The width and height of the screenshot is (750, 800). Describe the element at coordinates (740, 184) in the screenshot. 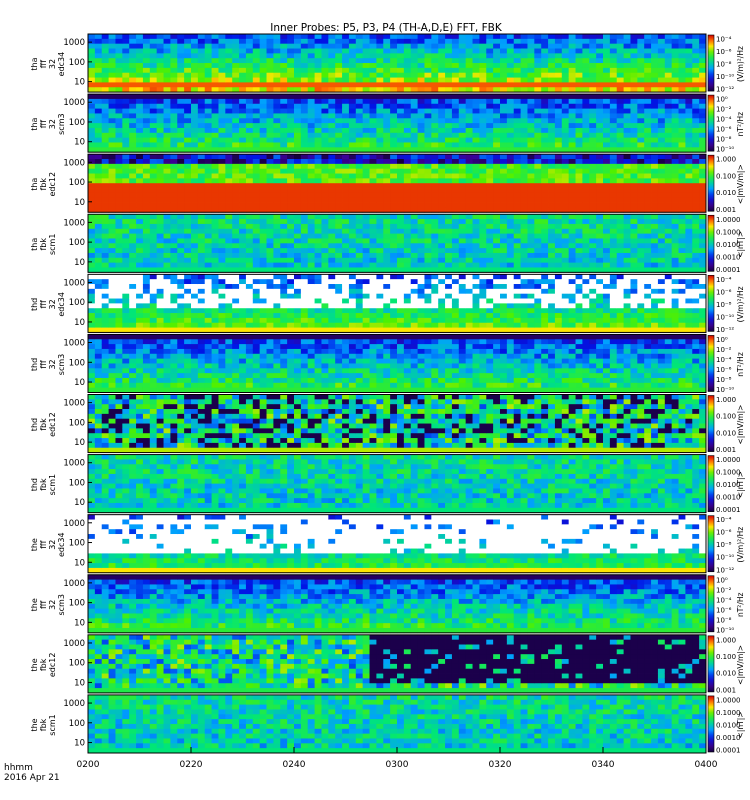

I see `colorbar-label: <|mV/m|>` at that location.